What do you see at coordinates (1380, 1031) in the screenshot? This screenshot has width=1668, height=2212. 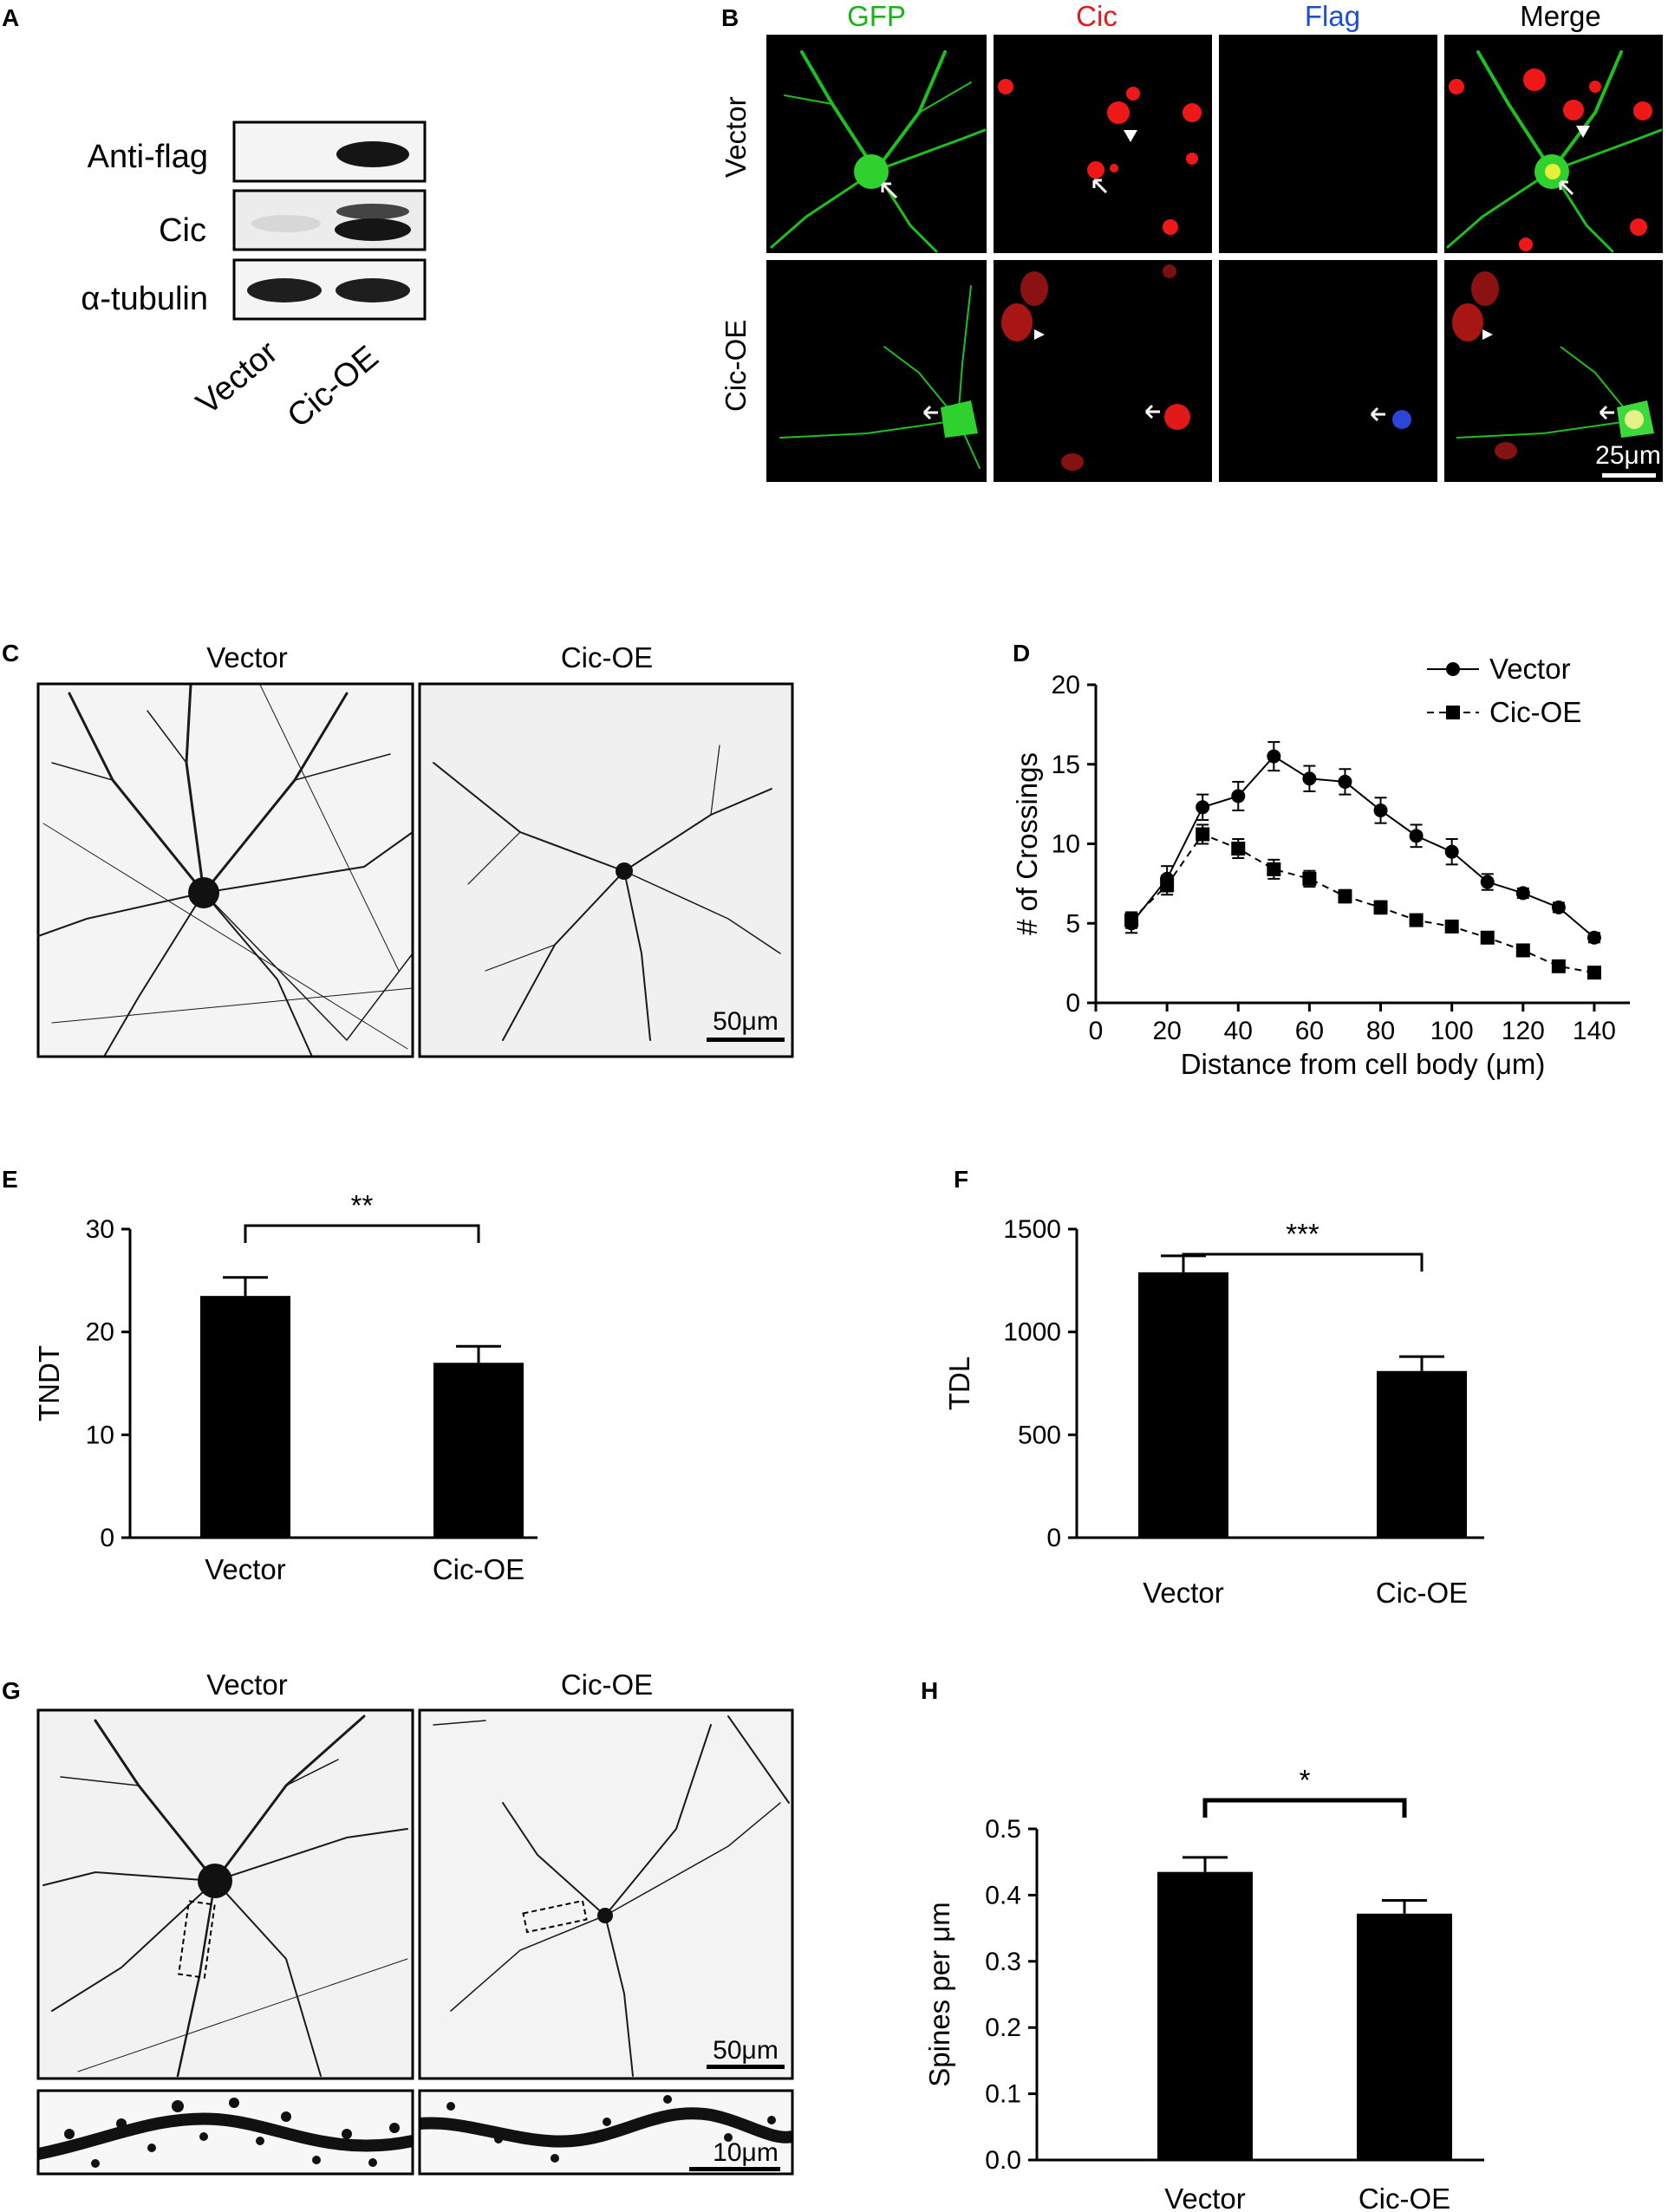 I see `x-tick-label: 80` at bounding box center [1380, 1031].